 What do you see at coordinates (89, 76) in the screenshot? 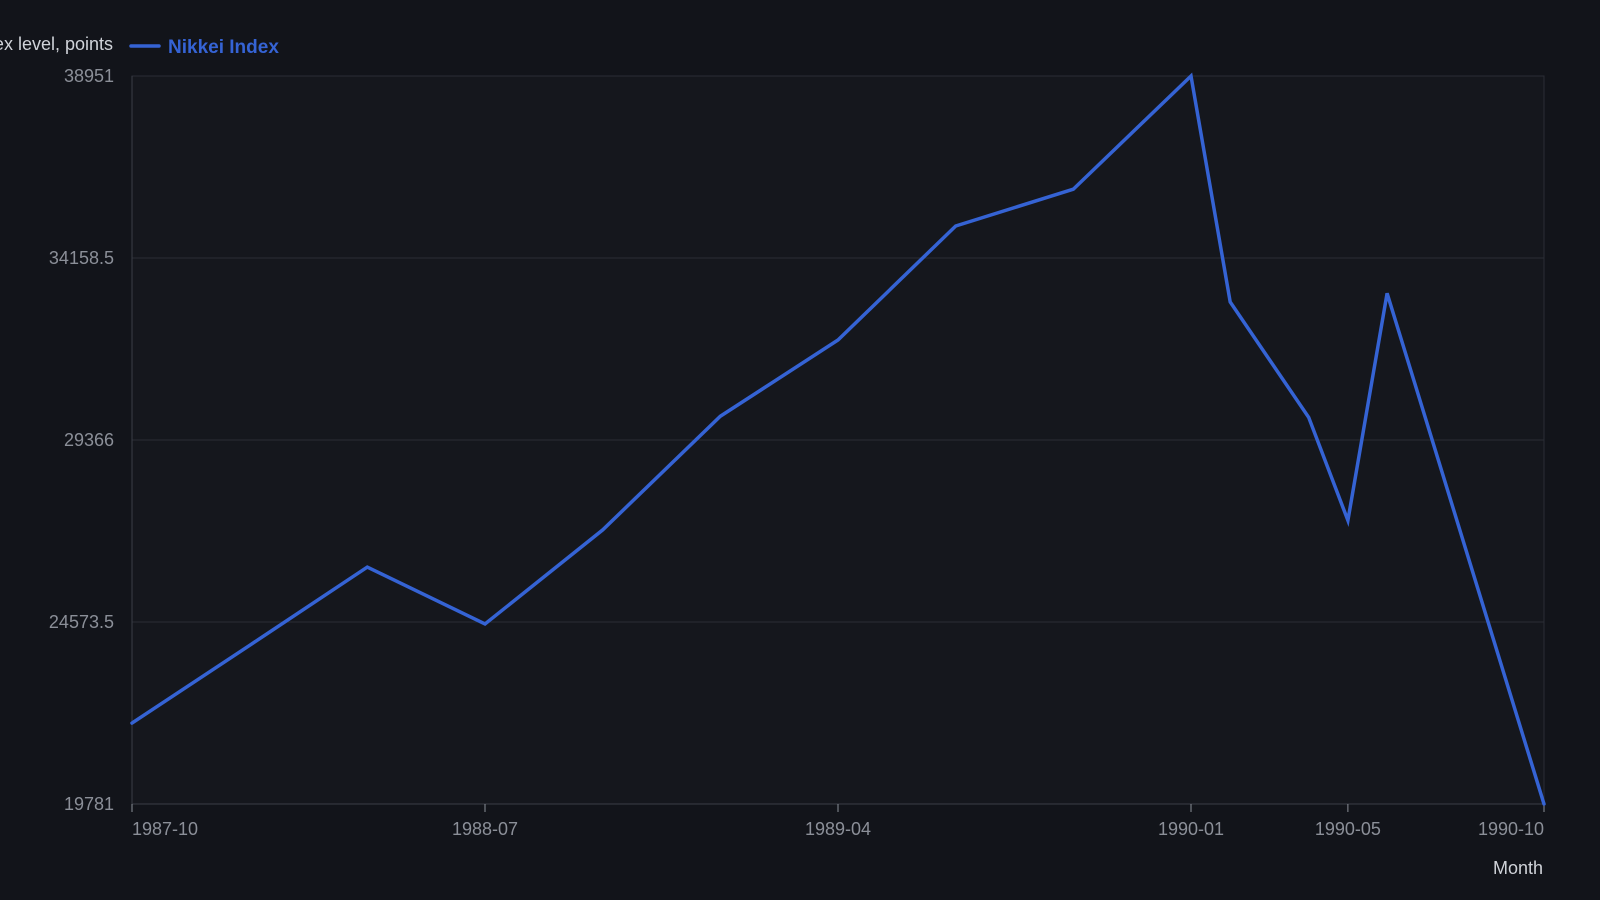
I see `y-tick-label: 38951` at bounding box center [89, 76].